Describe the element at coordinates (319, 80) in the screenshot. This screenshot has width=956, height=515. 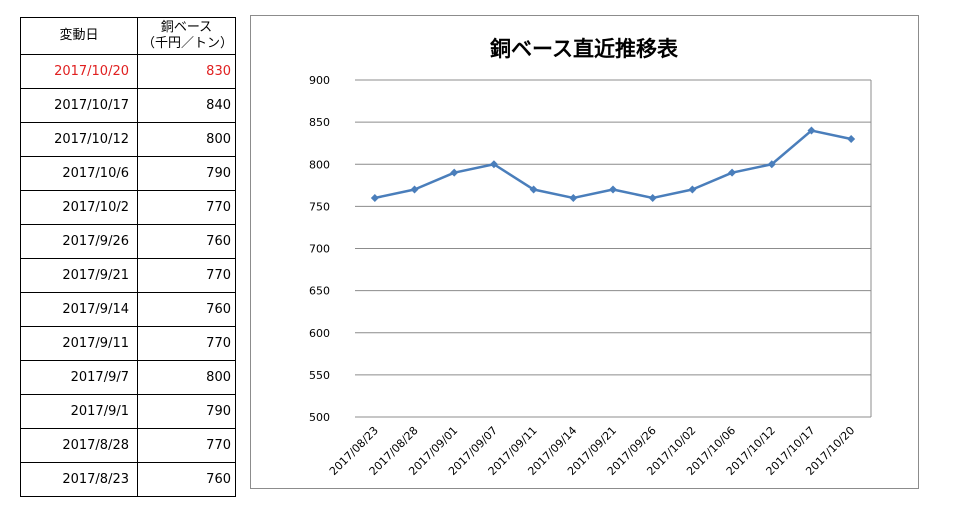
I see `y-tick-label: 900` at that location.